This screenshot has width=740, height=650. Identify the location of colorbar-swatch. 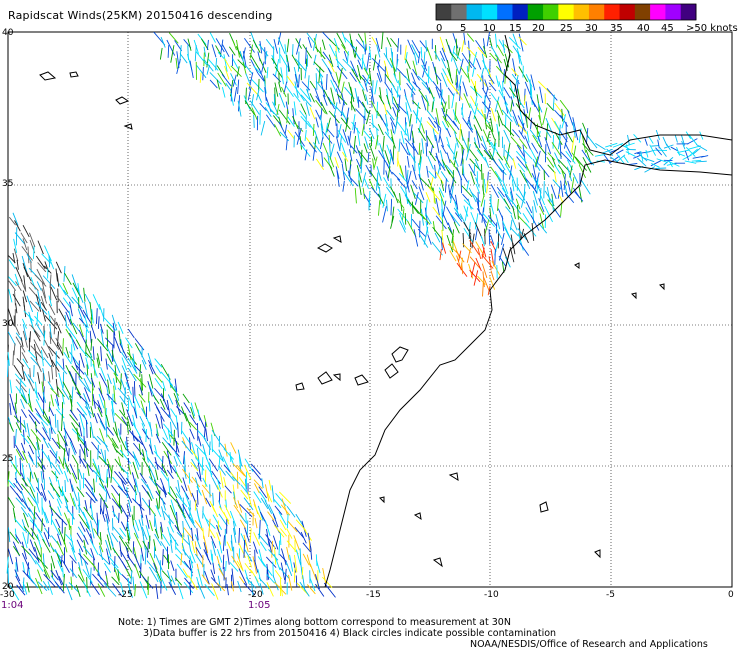
(444, 12).